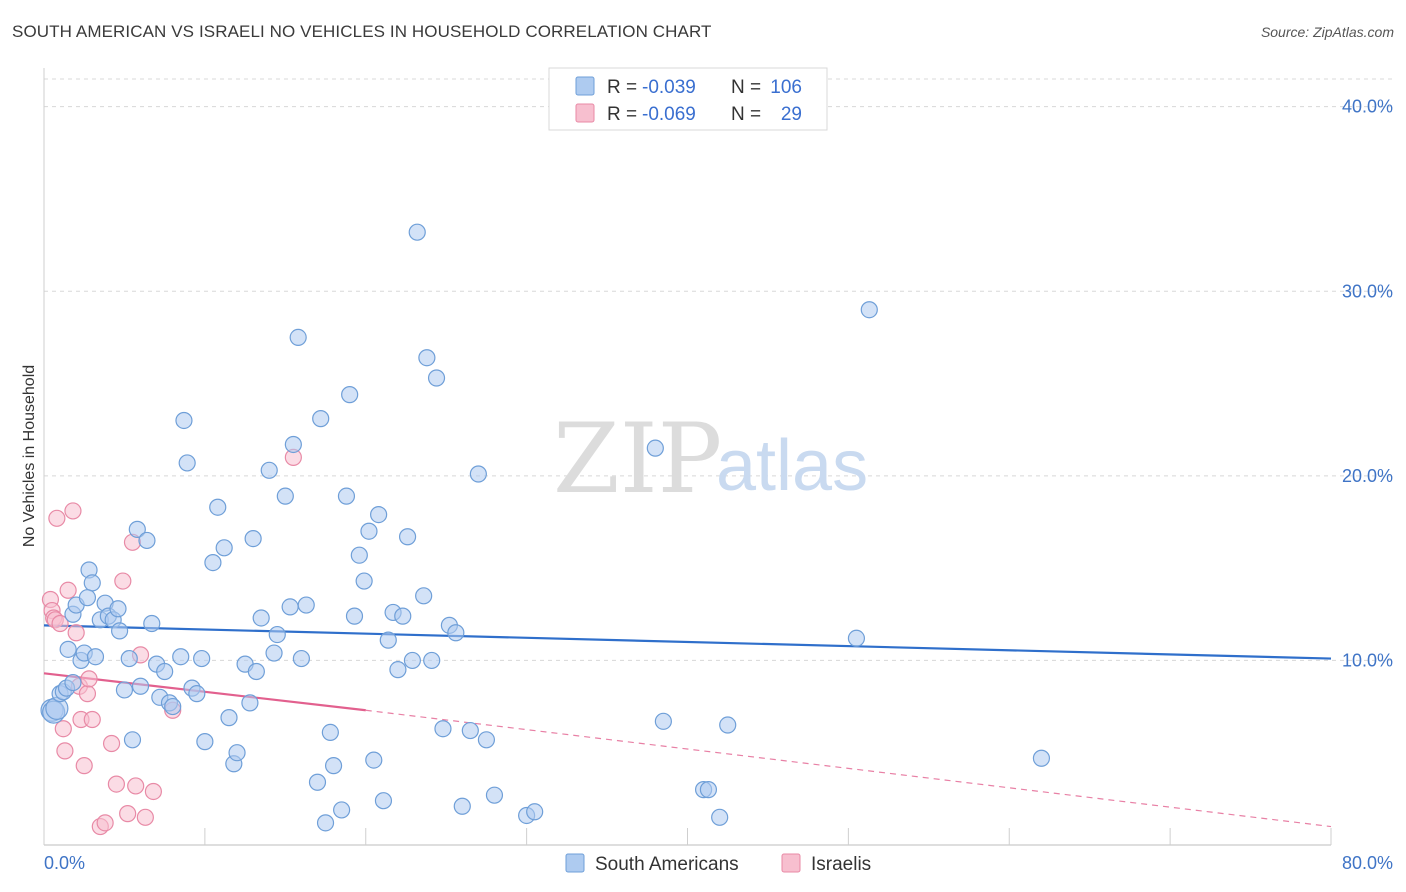 The height and width of the screenshot is (892, 1406). I want to click on legend-n-label-1: N =, so click(746, 87).